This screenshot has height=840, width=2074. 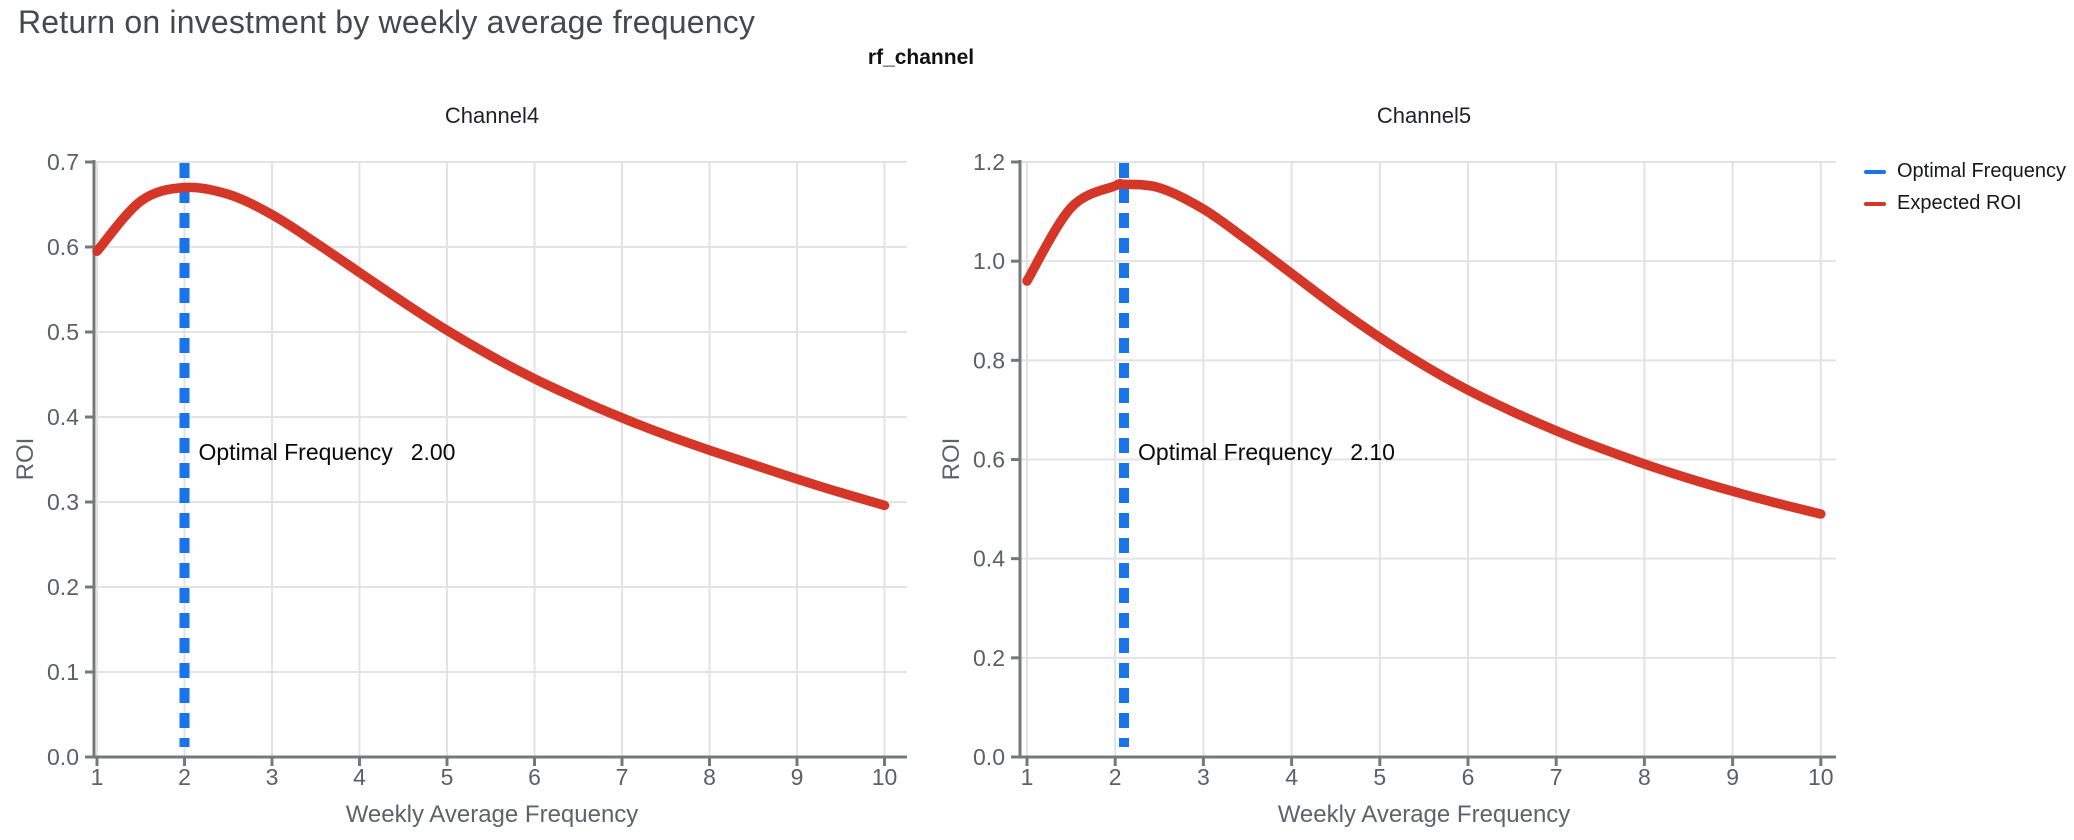 I want to click on y-tick-label: 0.3, so click(x=63, y=502).